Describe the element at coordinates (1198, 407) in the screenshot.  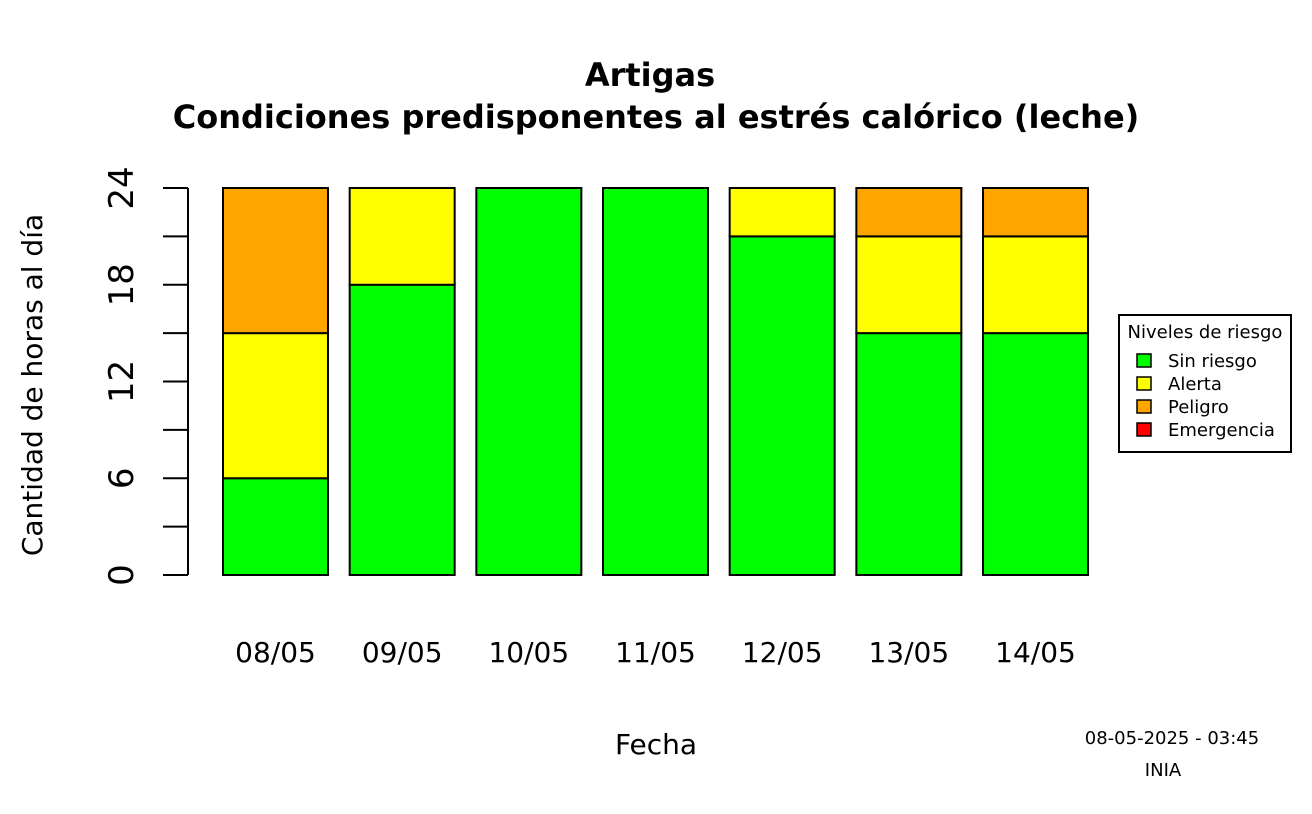
I see `legend-label: Peligro` at that location.